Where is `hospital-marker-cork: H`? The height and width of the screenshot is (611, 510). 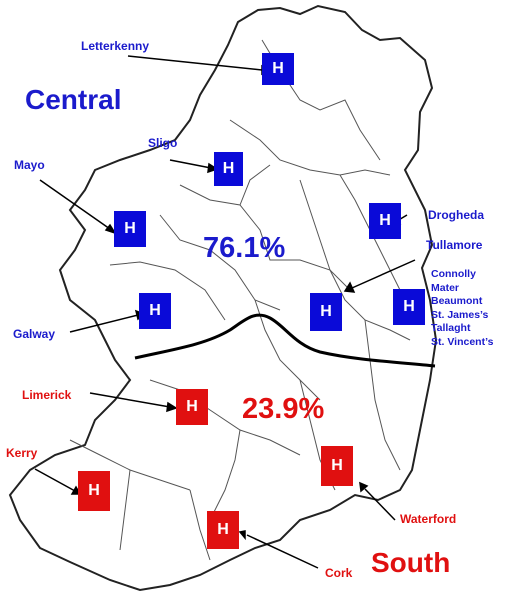 hospital-marker-cork: H is located at coordinates (223, 530).